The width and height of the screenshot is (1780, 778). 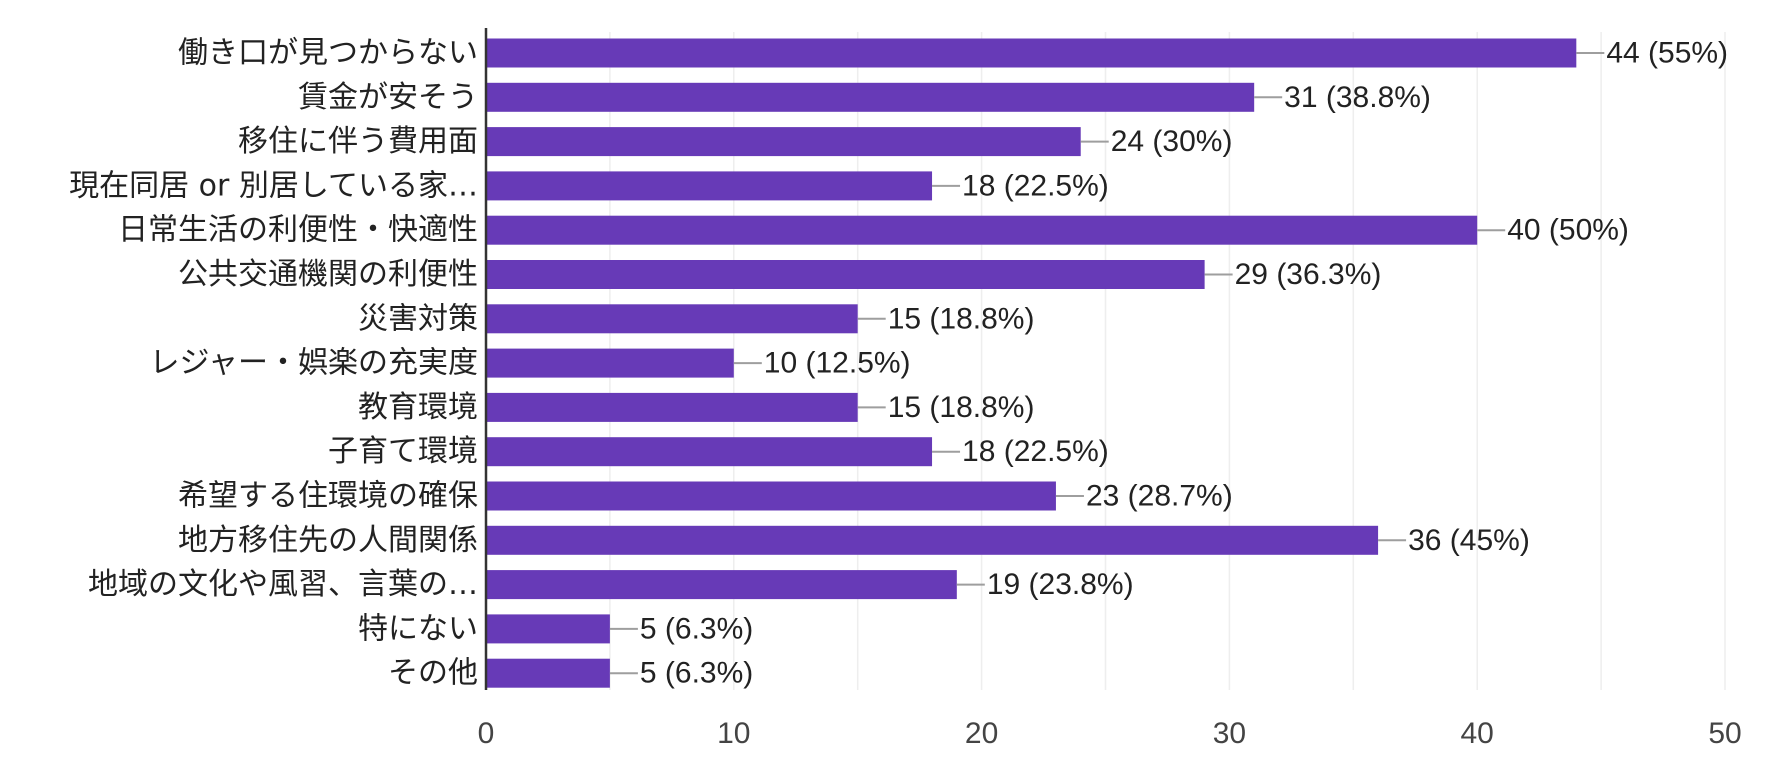 I want to click on data-label: 24 (30%), so click(x=1172, y=141).